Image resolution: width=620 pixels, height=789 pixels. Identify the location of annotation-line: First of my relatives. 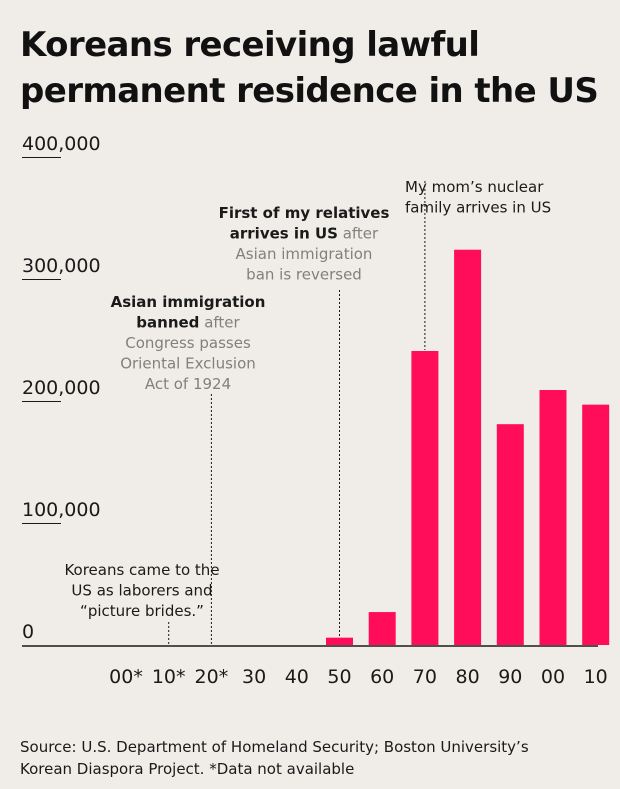
(304, 213).